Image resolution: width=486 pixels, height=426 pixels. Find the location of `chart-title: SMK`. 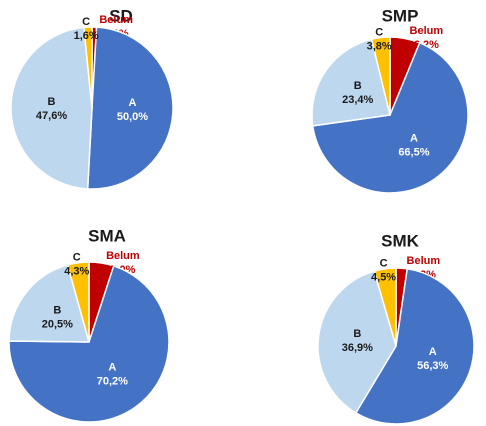

chart-title: SMK is located at coordinates (400, 240).